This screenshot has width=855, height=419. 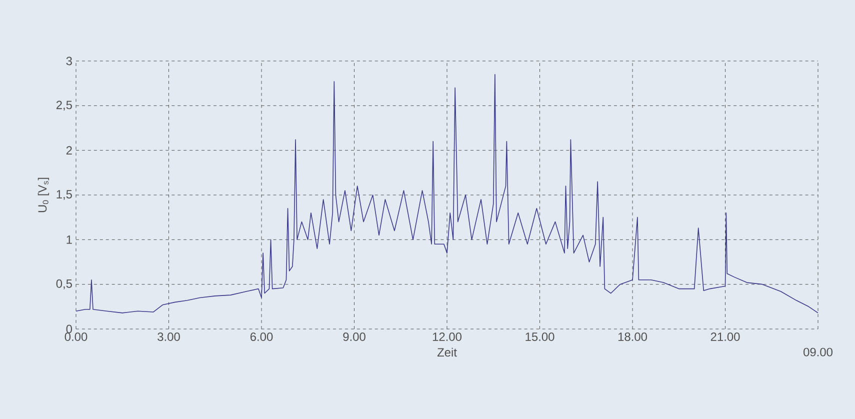 I want to click on y-tick-label: 1,5, so click(x=64, y=195).